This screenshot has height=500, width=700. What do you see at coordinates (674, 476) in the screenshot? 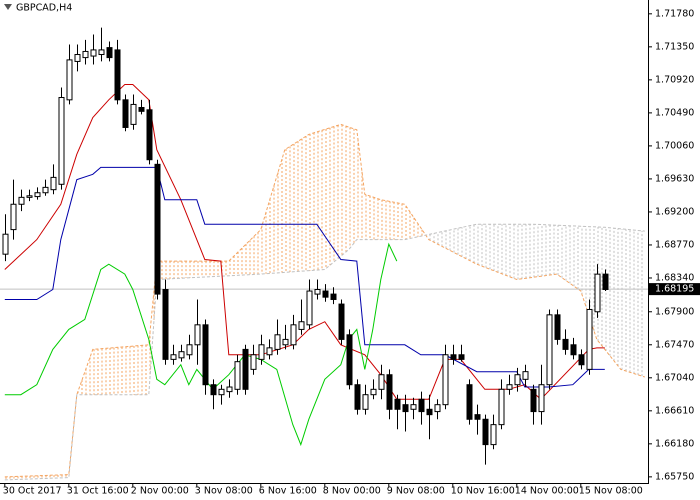
I see `y-tick-label: 1.65750` at bounding box center [674, 476].